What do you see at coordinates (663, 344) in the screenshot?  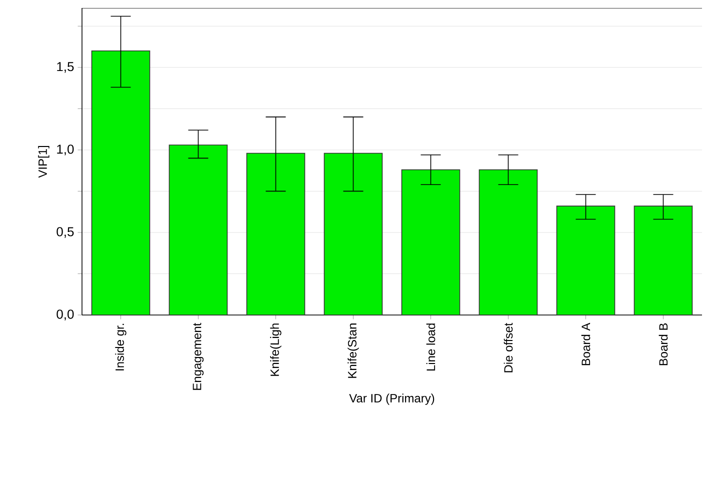 I see `x-tick-label: Board B` at bounding box center [663, 344].